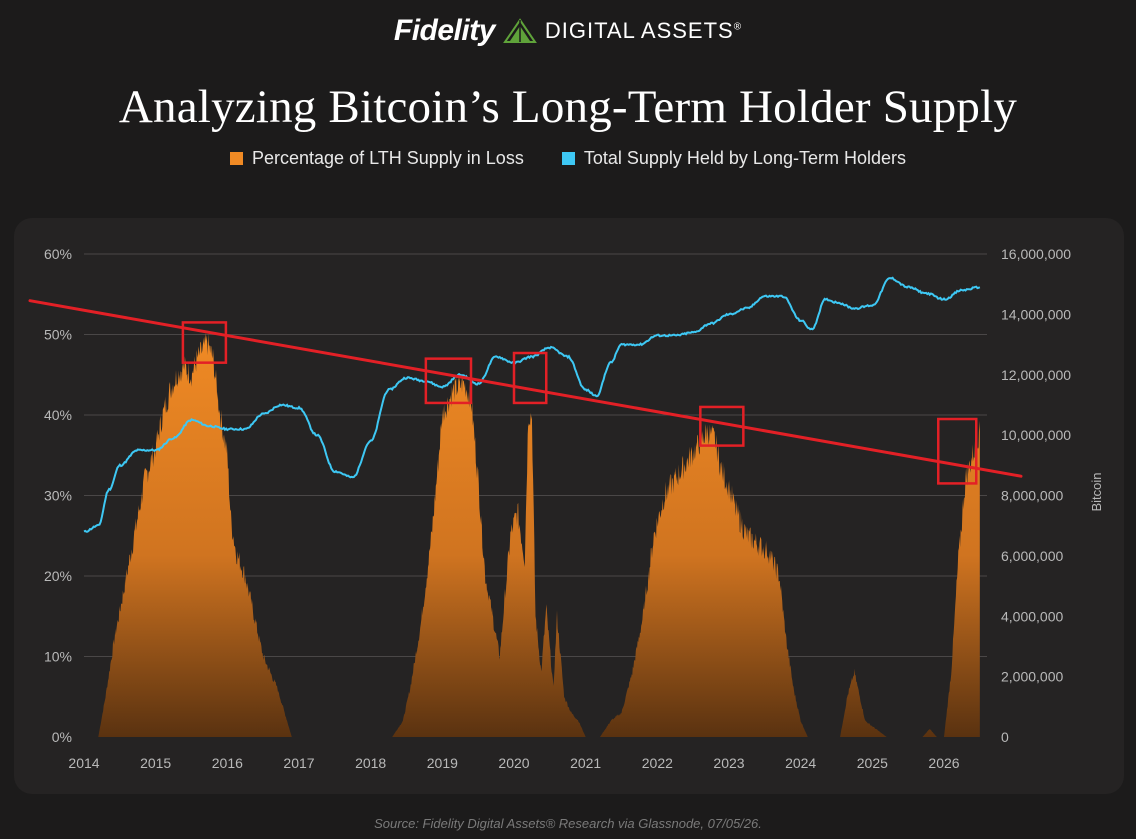 This screenshot has width=1136, height=839. Describe the element at coordinates (236, 158) in the screenshot. I see `legend-swatch-orange` at that location.